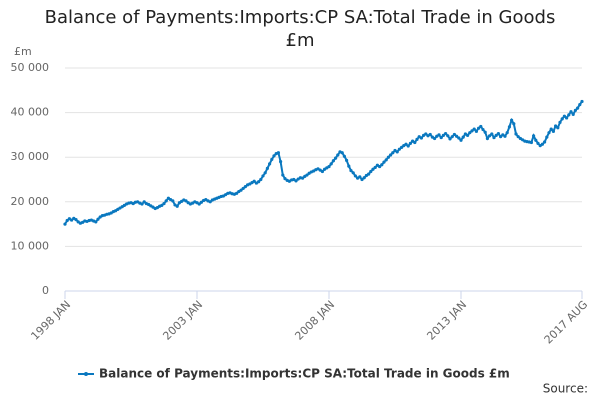 This screenshot has width=600, height=400. Describe the element at coordinates (566, 322) in the screenshot. I see `x-tick-label: 2017 AUG` at that location.